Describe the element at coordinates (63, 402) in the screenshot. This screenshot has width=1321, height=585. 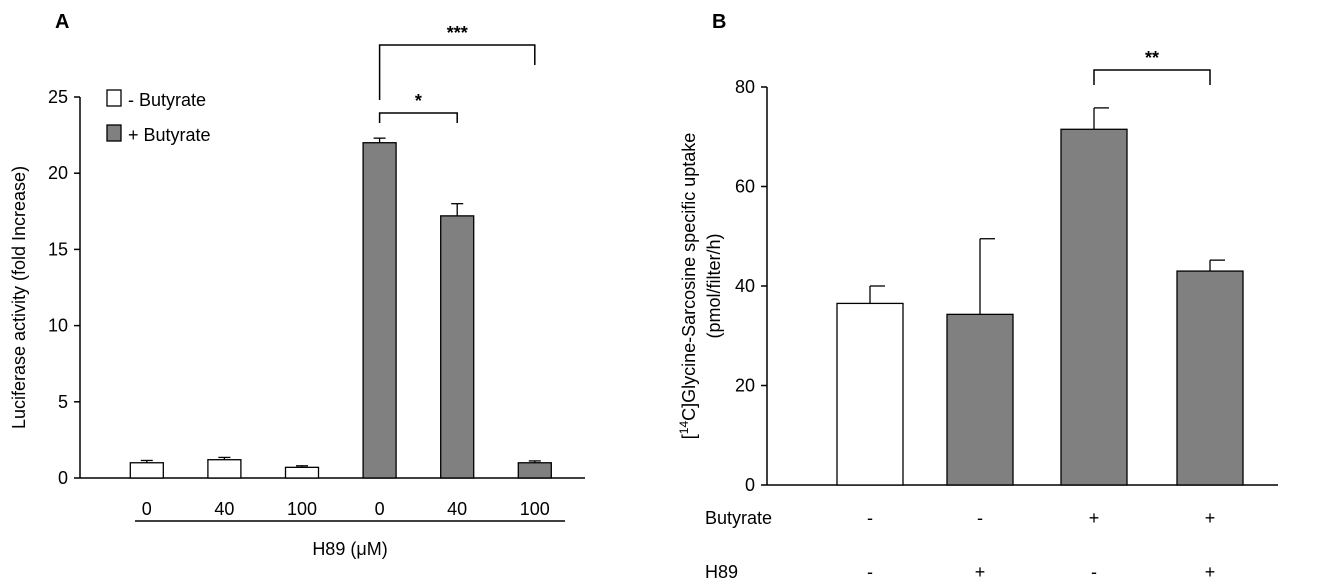
I see `y-tick-label: 5` at that location.